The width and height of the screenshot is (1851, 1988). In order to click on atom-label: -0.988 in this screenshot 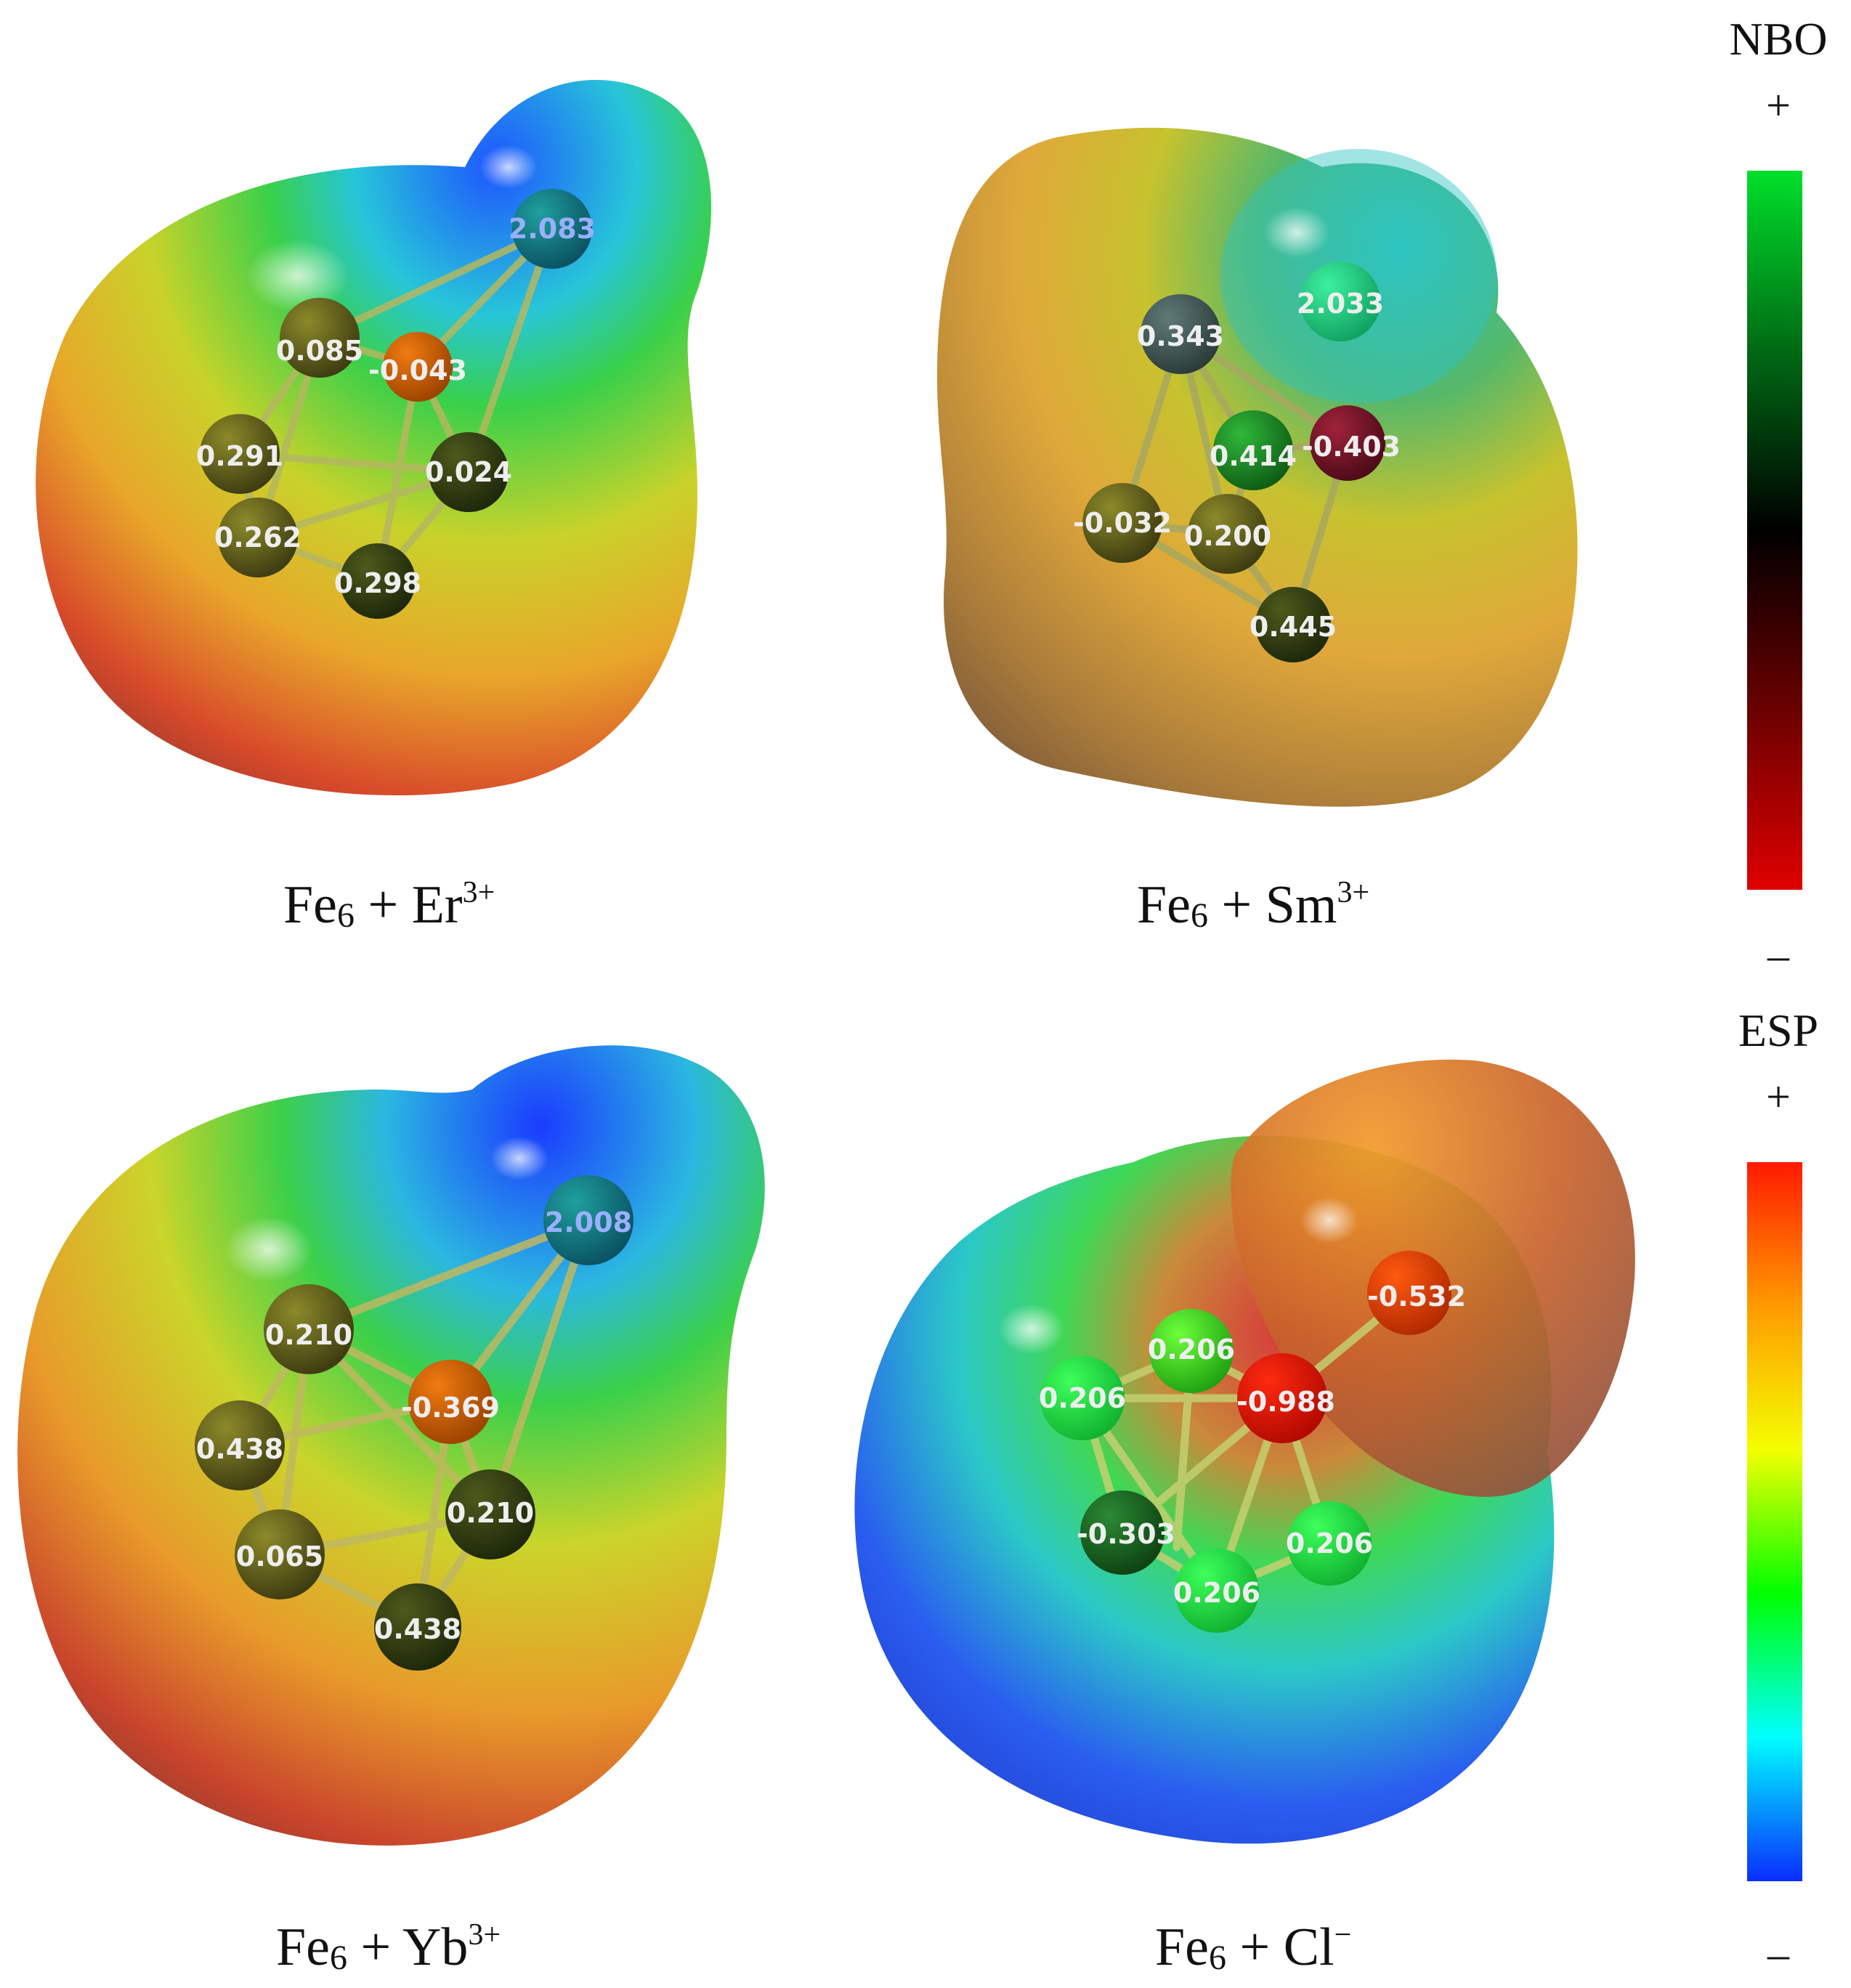, I will do `click(1285, 1402)`.